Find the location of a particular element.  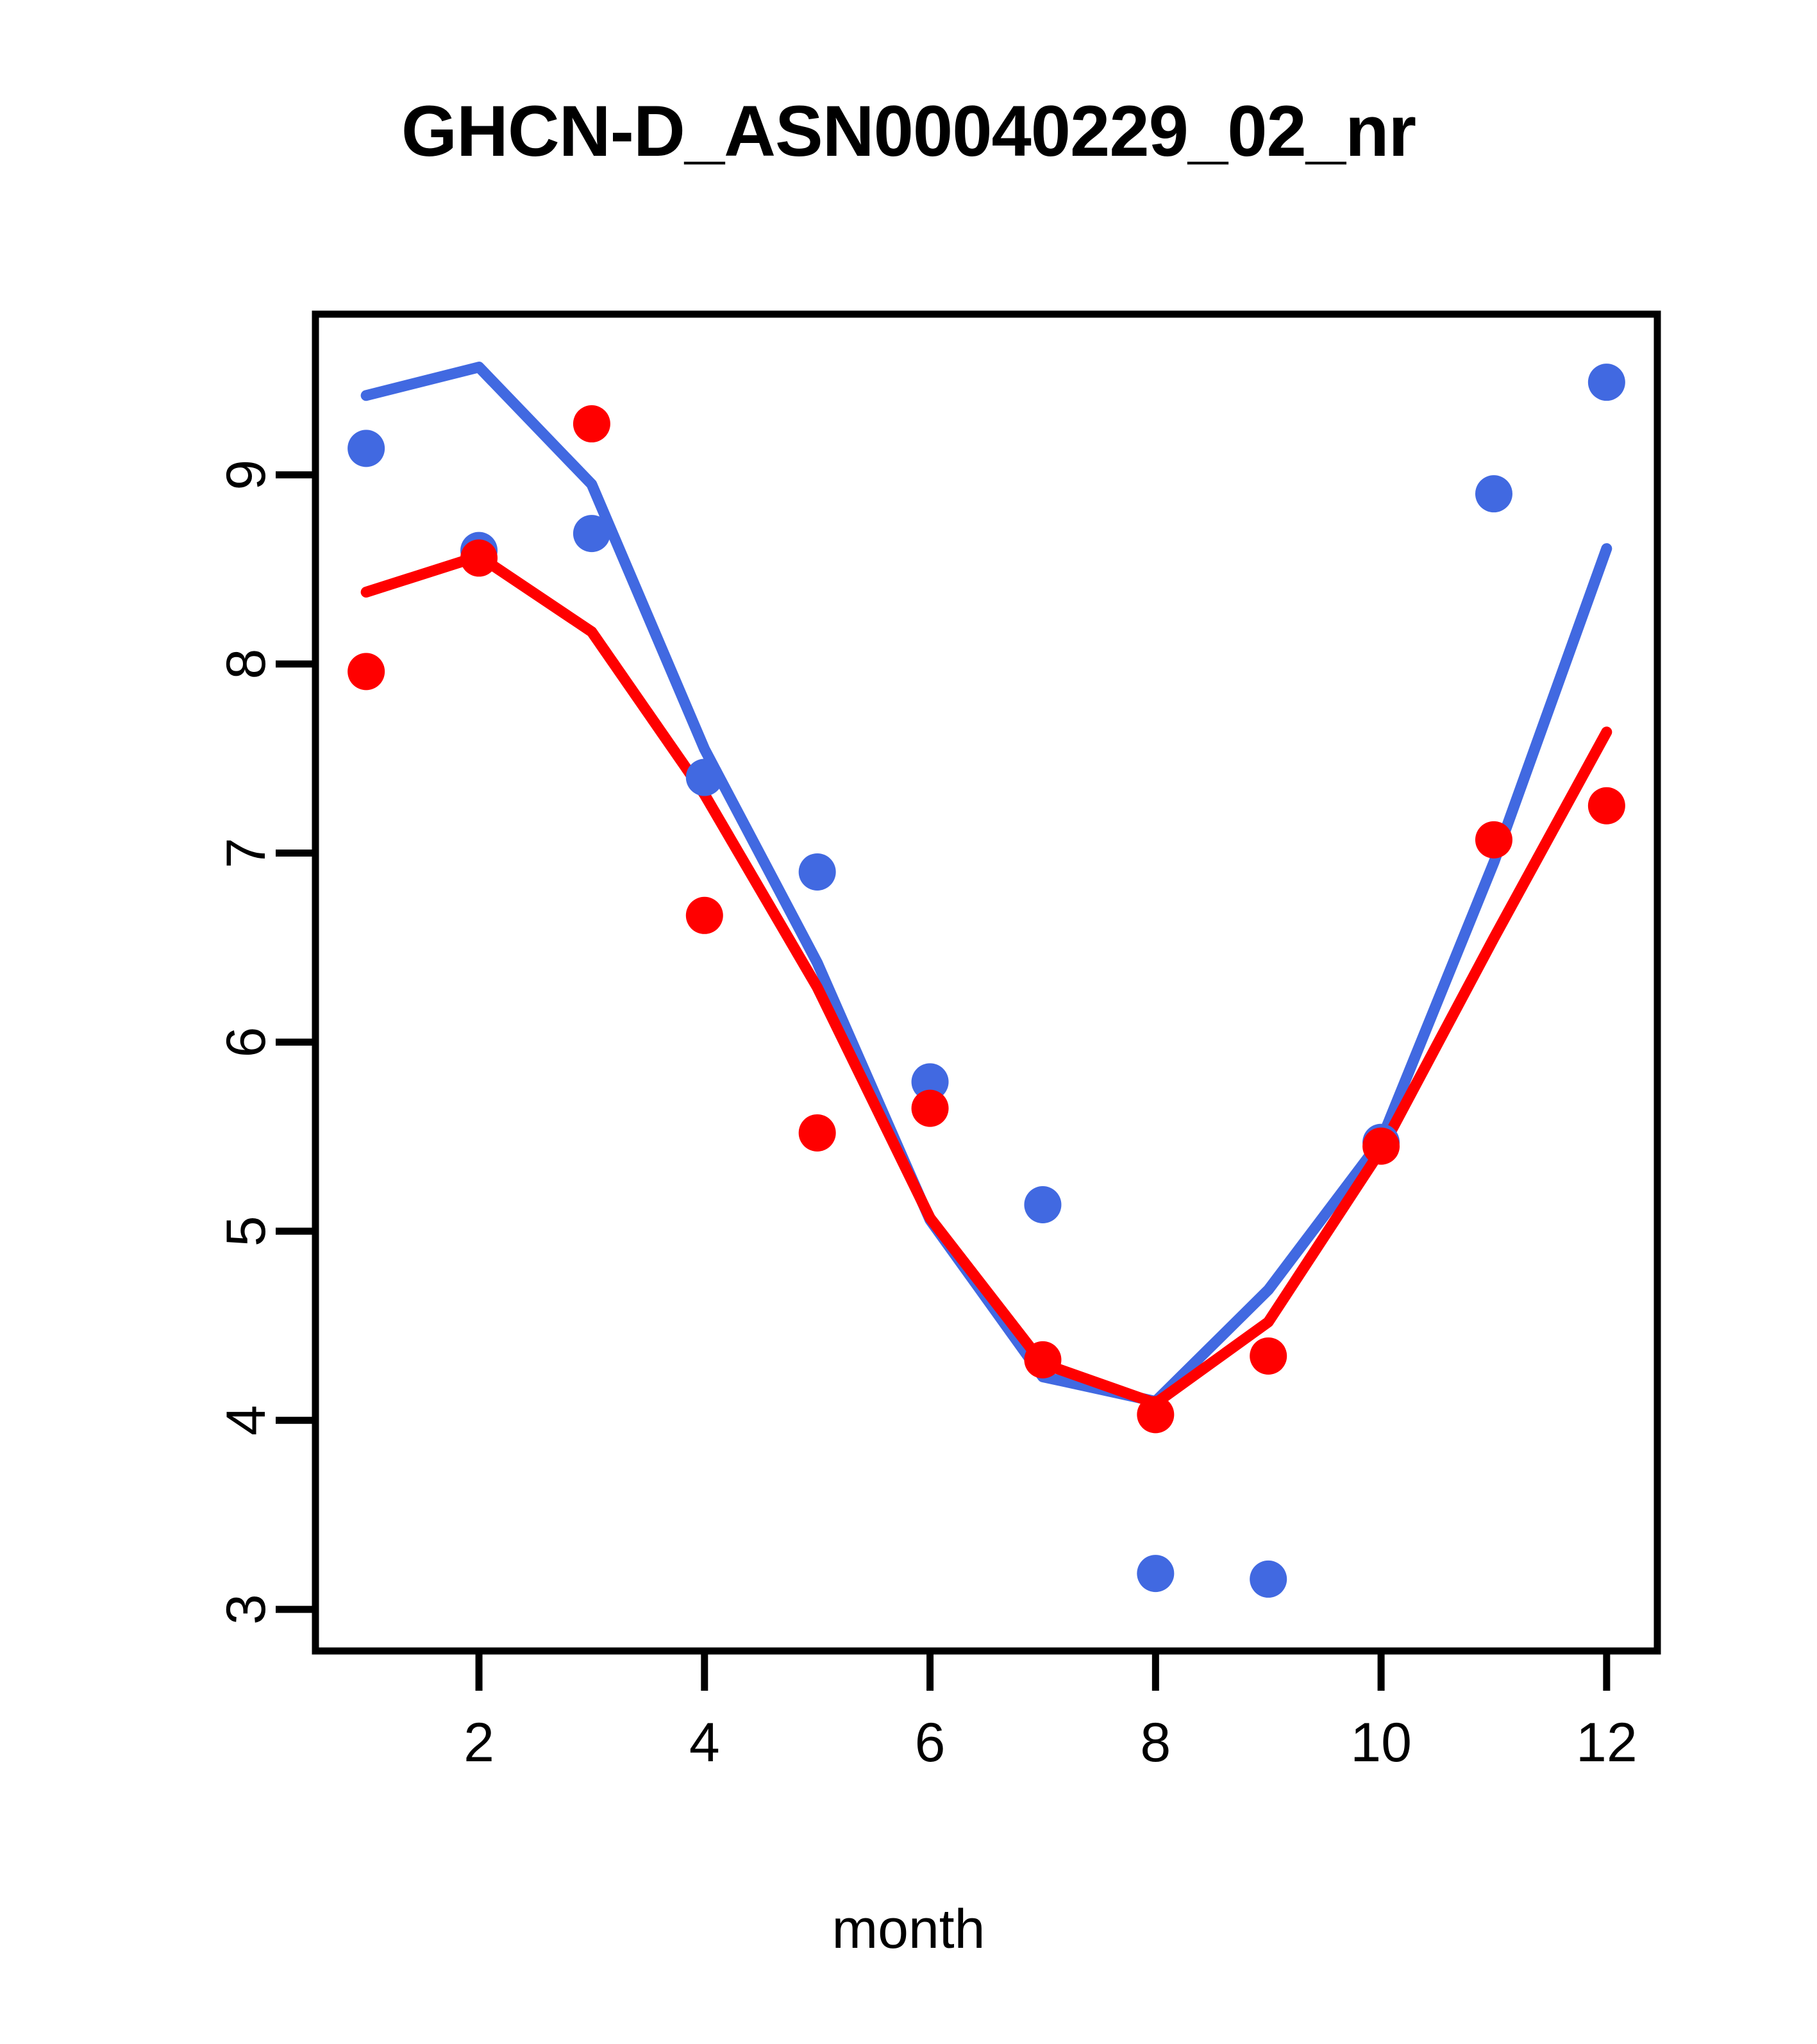

y-tick-label: 7 is located at coordinates (246, 854).